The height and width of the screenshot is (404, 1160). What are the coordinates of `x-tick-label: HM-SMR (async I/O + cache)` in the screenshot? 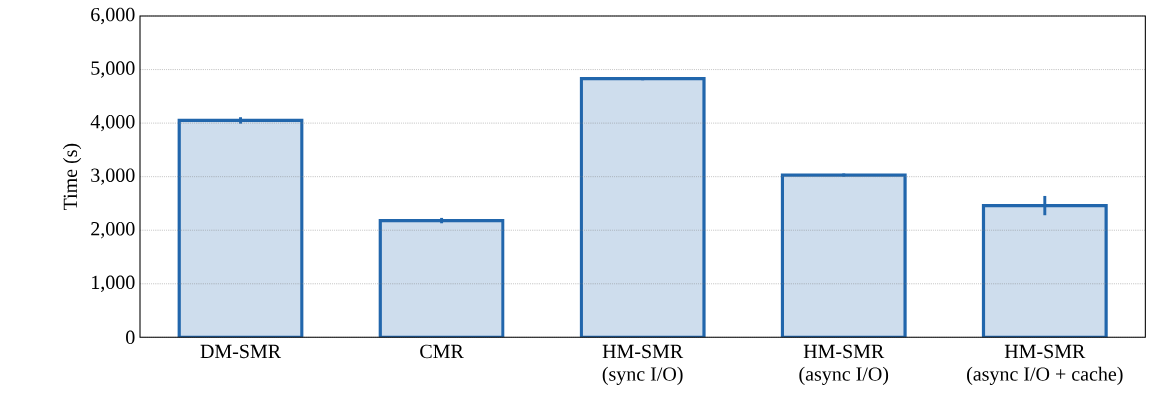 It's located at (1045, 364).